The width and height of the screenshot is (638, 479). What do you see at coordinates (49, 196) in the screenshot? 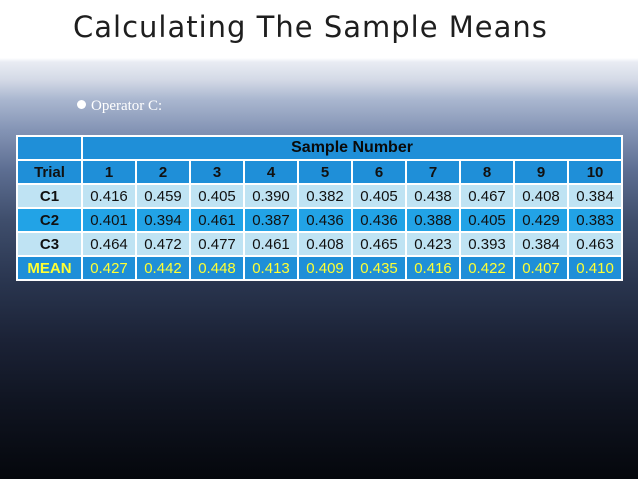
I see `trial-label: C1` at bounding box center [49, 196].